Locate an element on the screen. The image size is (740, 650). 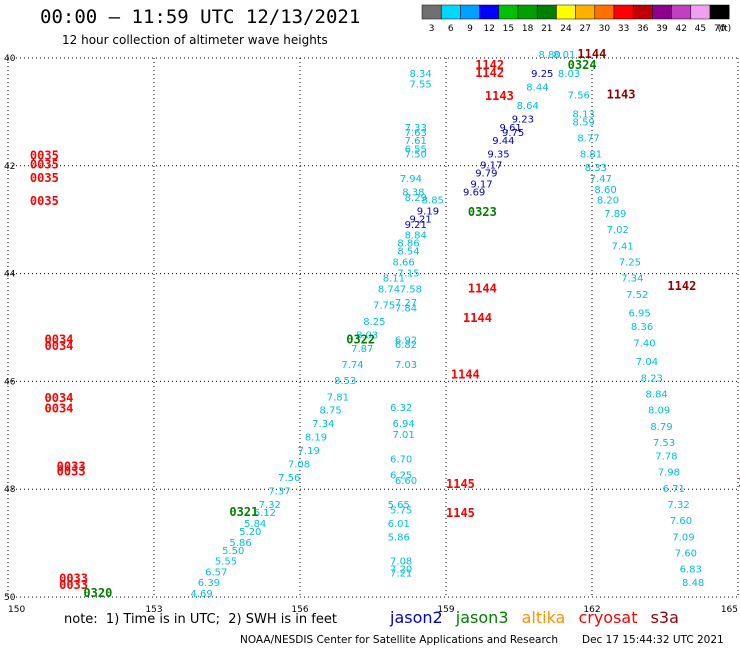
wave-height-label: 7.56 is located at coordinates (289, 478).